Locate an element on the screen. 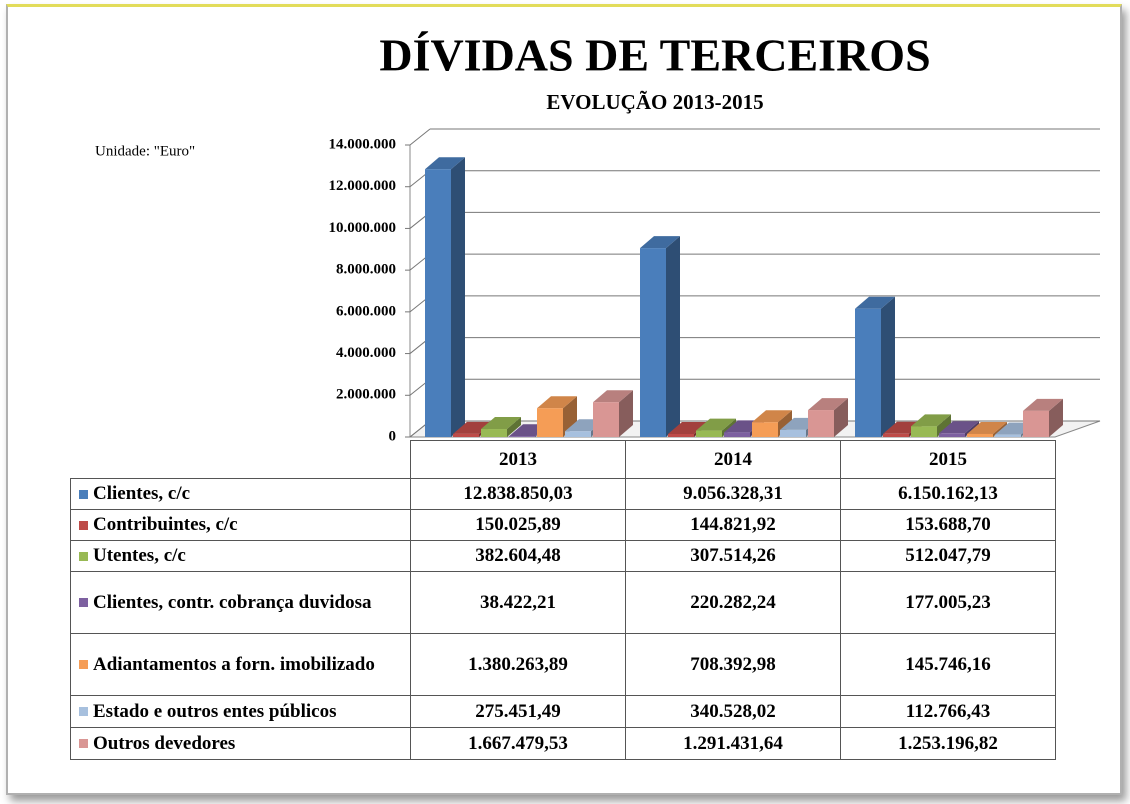  value-cell: 512.047,79 is located at coordinates (948, 556).